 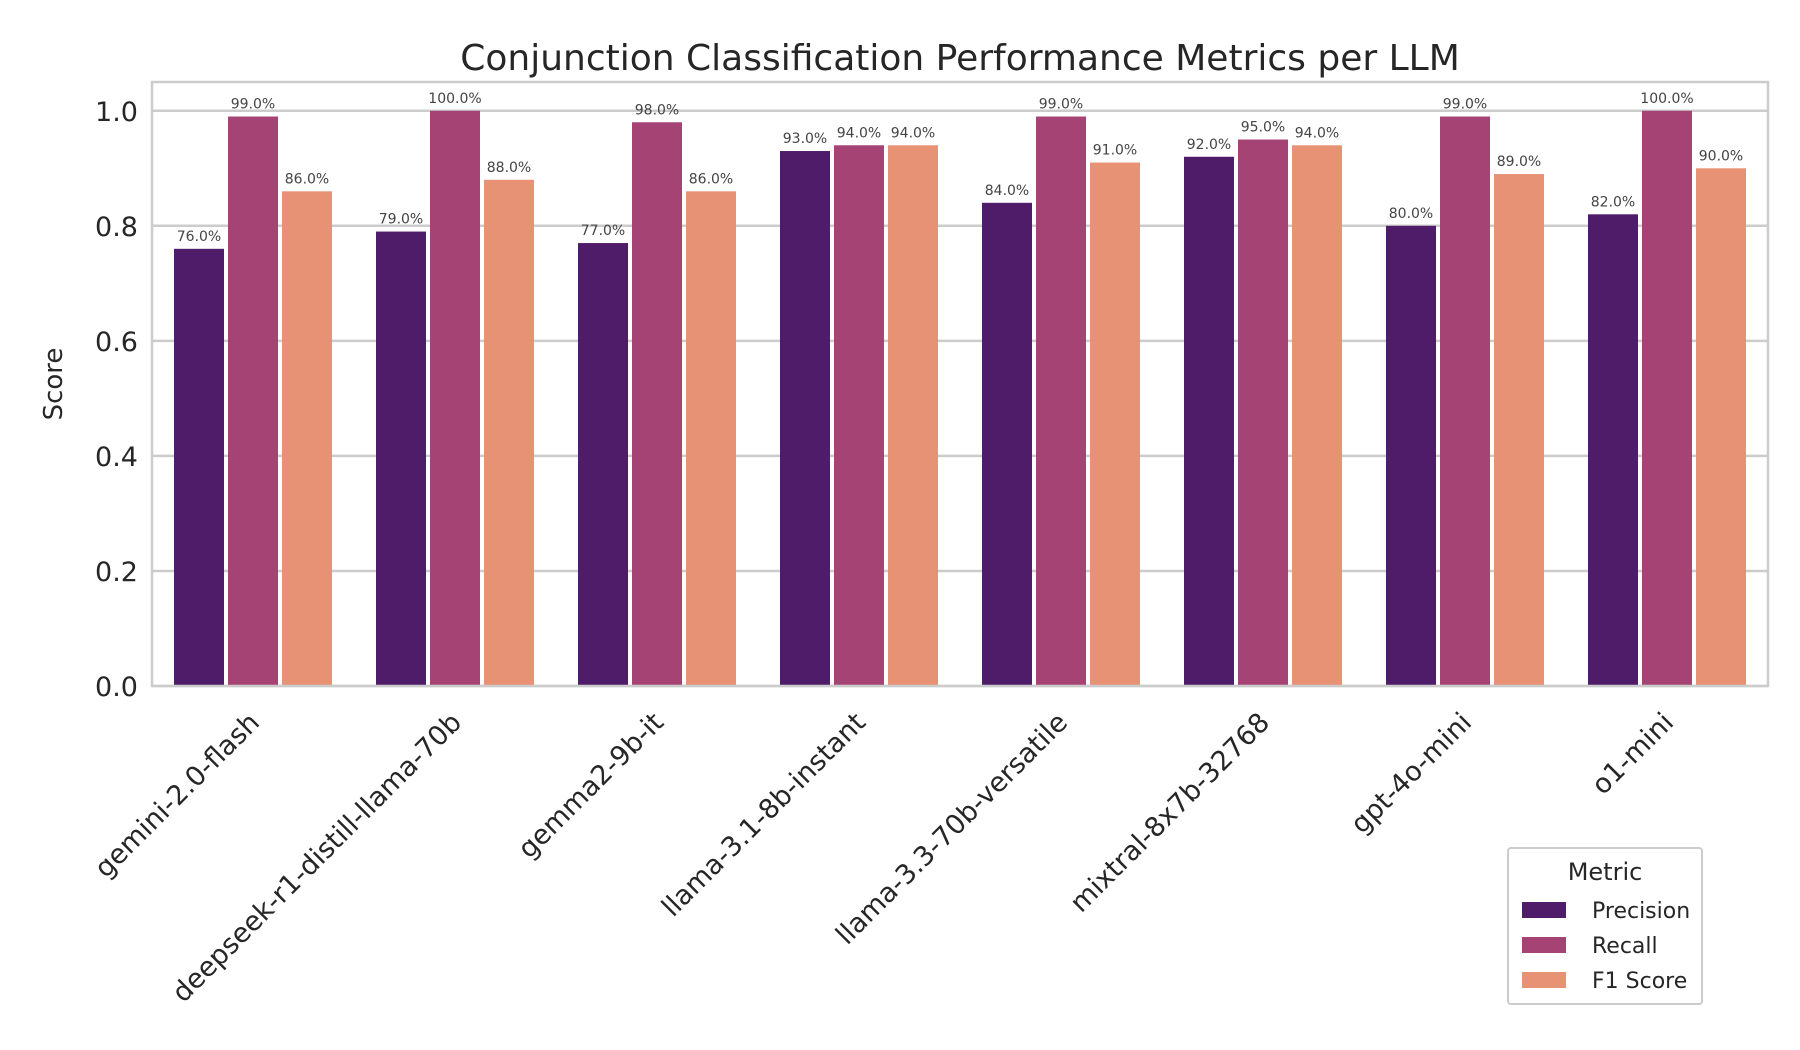 I want to click on x-tick-label: o1-mini, so click(x=1633, y=754).